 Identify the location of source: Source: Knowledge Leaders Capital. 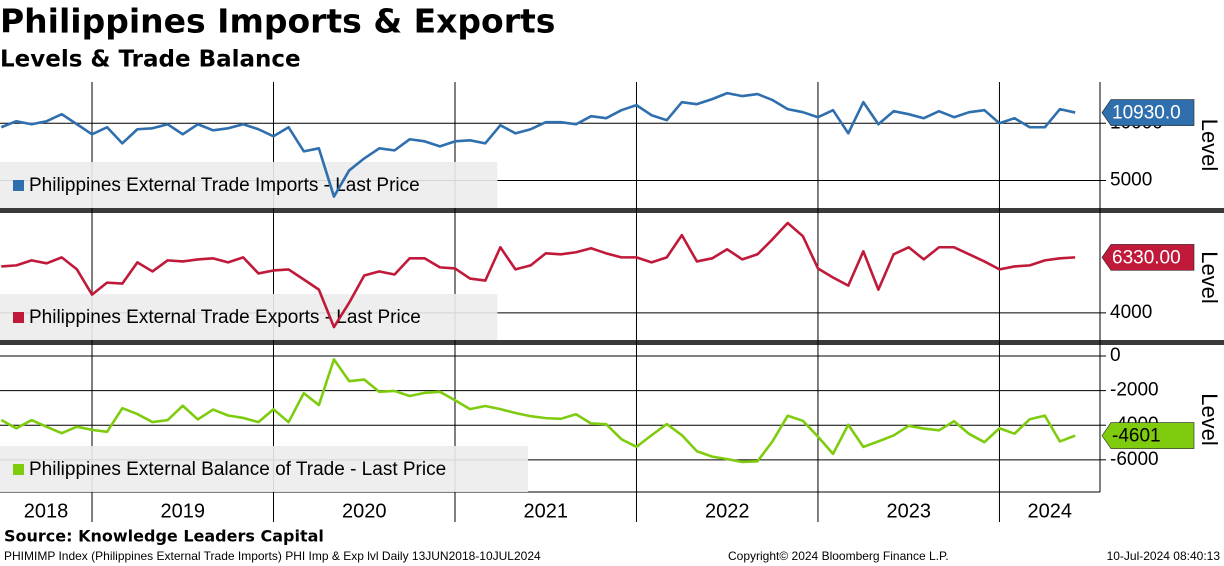
(164, 536).